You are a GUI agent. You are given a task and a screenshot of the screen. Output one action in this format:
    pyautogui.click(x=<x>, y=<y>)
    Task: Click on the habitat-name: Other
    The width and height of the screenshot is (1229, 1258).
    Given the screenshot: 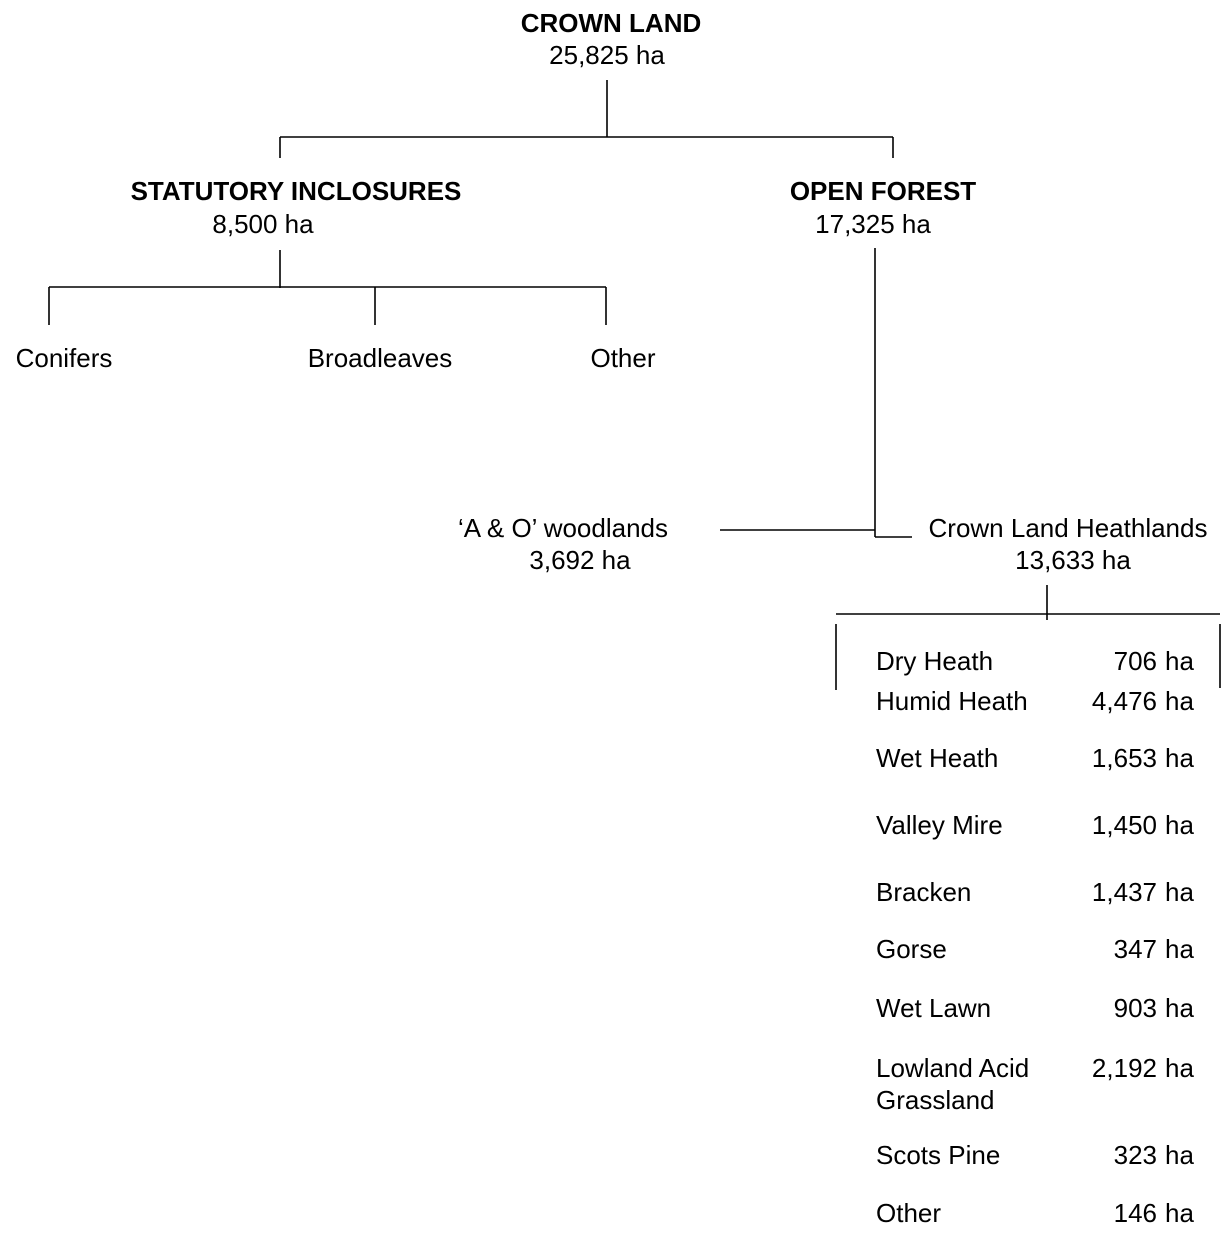 What is the action you would take?
    pyautogui.click(x=908, y=1213)
    